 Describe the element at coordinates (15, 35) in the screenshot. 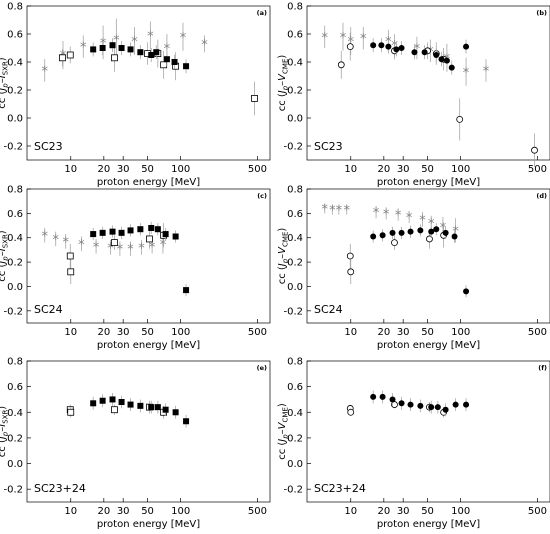

I see `y-tick-label: 0.6` at that location.